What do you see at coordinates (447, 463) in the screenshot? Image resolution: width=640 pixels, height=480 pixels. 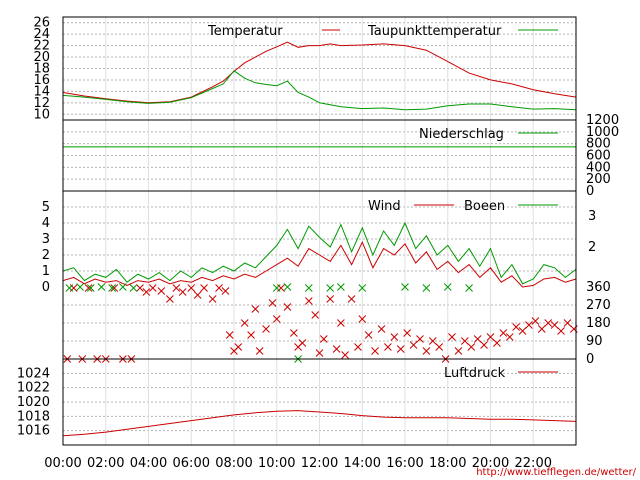 I see `x-tick-label: 18:00` at bounding box center [447, 463].